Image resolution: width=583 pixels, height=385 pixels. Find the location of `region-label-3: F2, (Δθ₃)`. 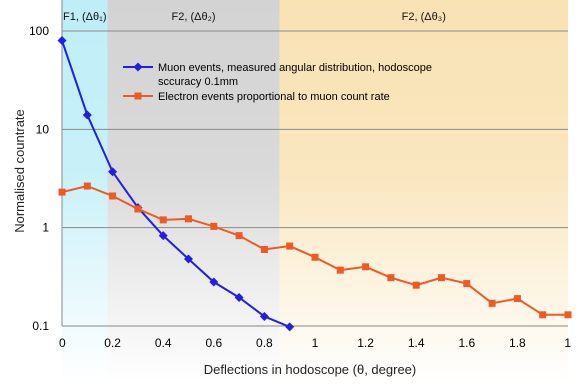

region-label-3: F2, (Δθ₃) is located at coordinates (424, 17).